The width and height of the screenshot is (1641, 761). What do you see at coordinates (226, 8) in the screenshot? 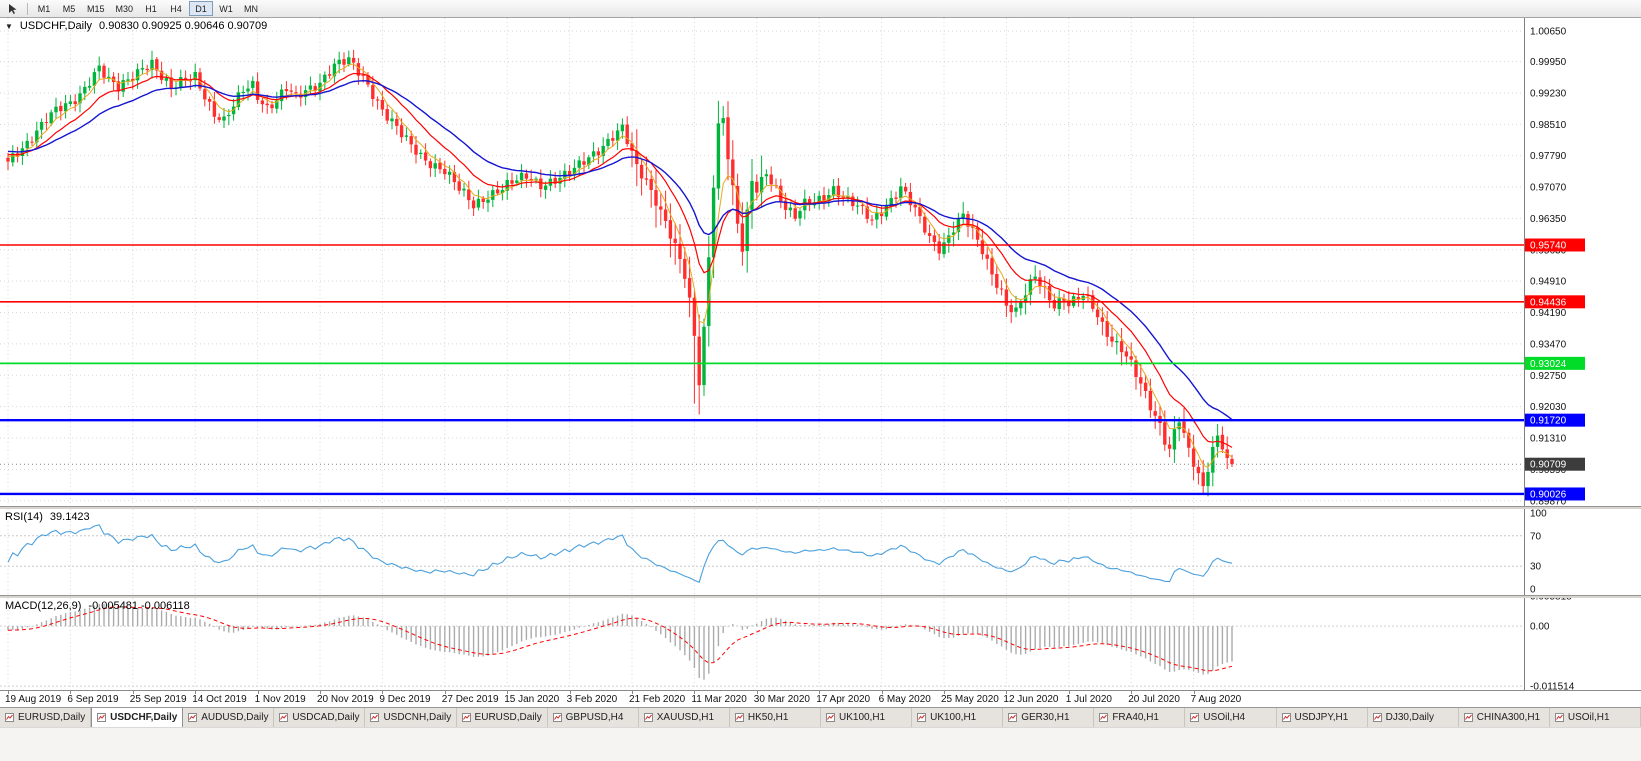
I see `timeframe-button-w1: W1` at bounding box center [226, 8].